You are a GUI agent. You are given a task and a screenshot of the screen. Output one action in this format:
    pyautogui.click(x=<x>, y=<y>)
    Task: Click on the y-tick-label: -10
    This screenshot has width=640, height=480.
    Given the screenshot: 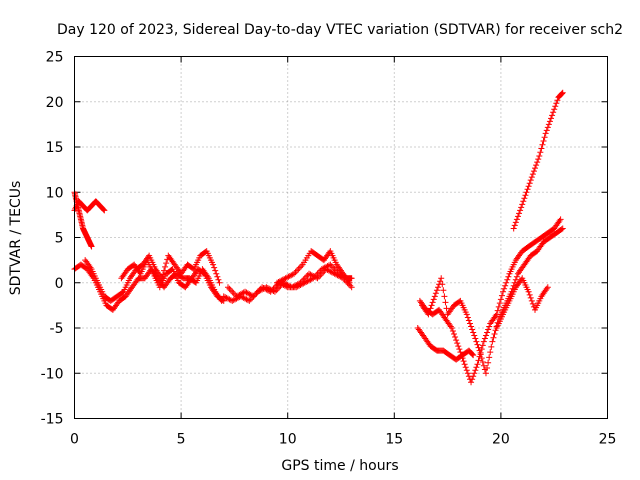 What is the action you would take?
    pyautogui.click(x=52, y=374)
    